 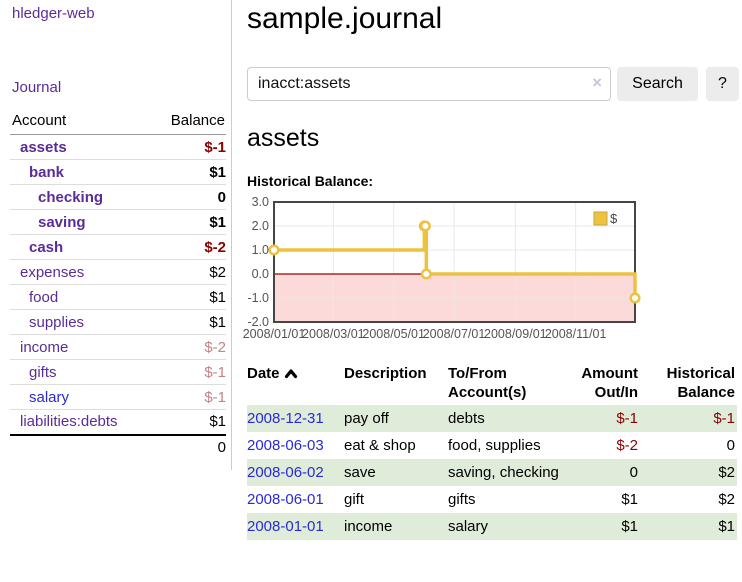 I want to click on account-link: gifts, so click(x=43, y=372).